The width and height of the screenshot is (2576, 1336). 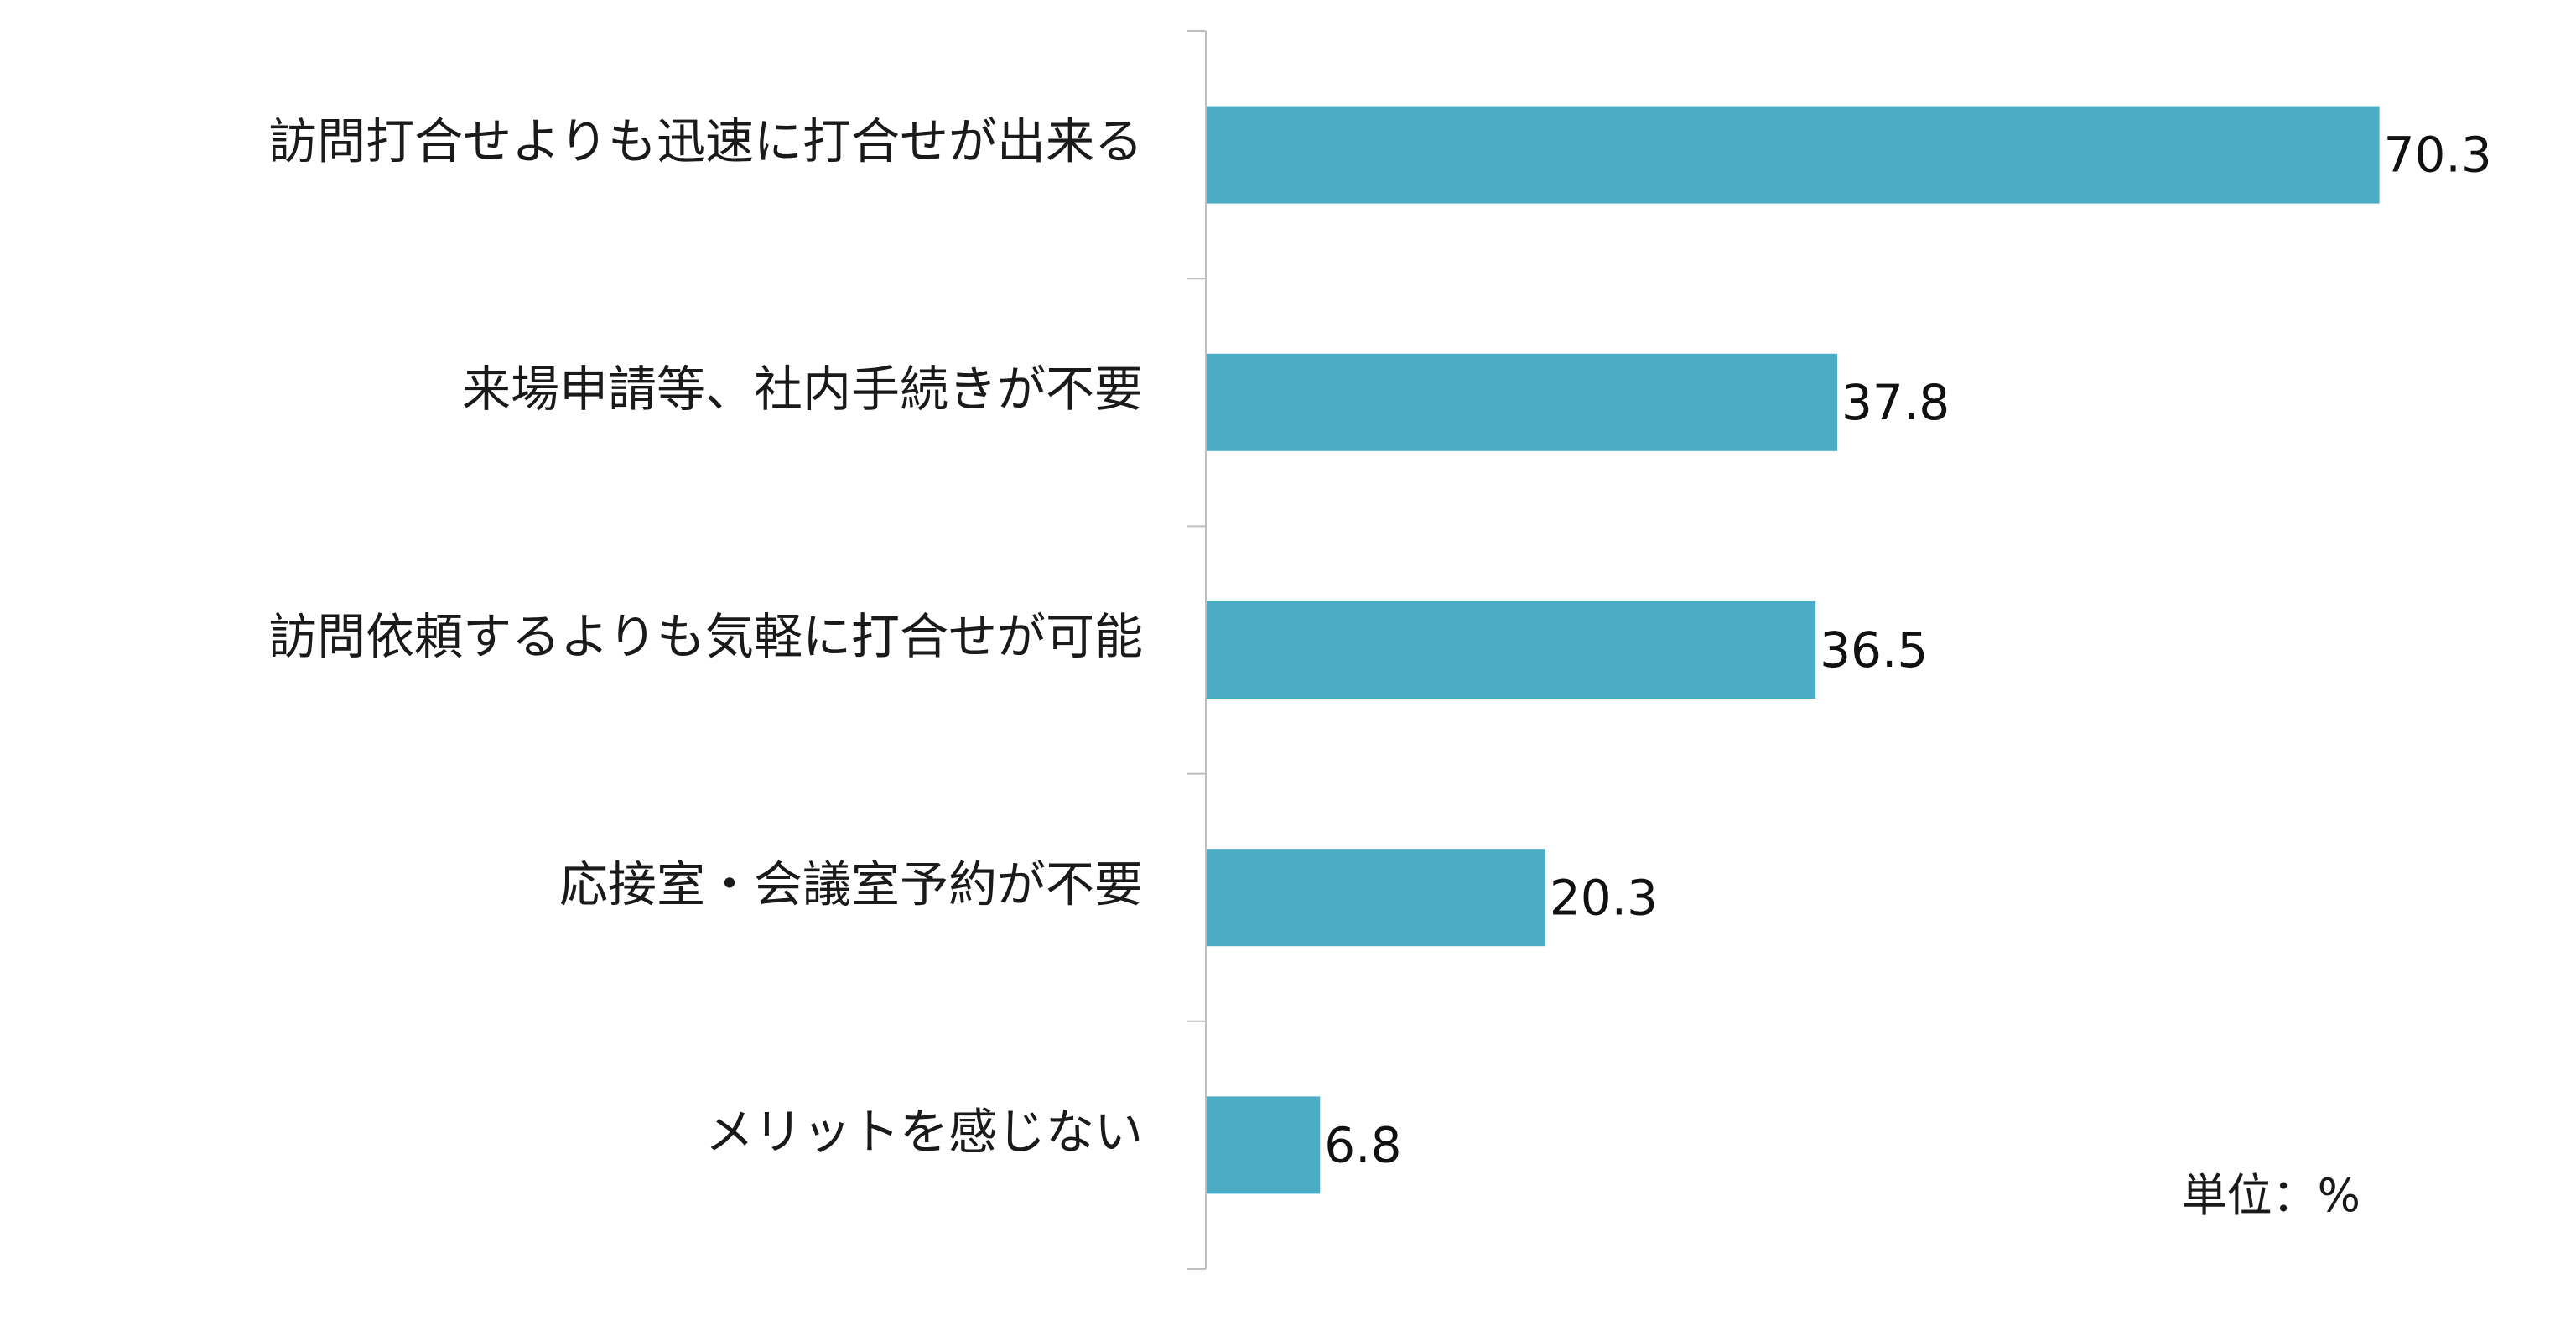 I want to click on category-label: メリットを感じない, so click(x=924, y=1132).